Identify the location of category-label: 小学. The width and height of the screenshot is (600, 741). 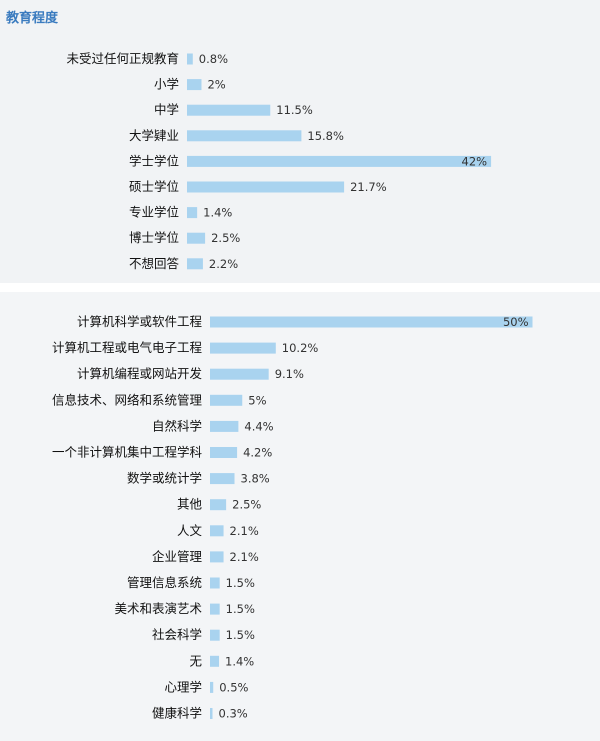
(166, 84).